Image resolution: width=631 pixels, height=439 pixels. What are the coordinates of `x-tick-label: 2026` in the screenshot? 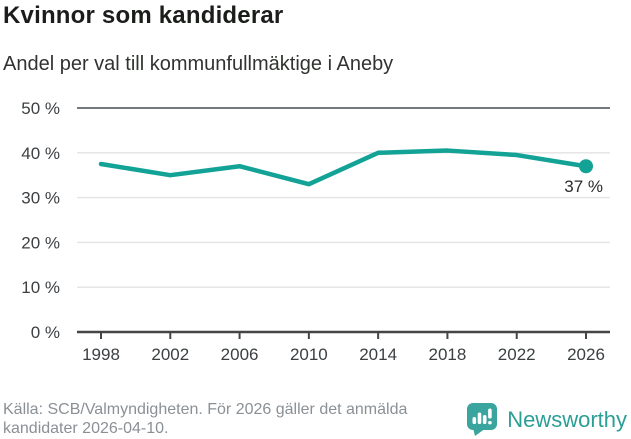 It's located at (586, 354).